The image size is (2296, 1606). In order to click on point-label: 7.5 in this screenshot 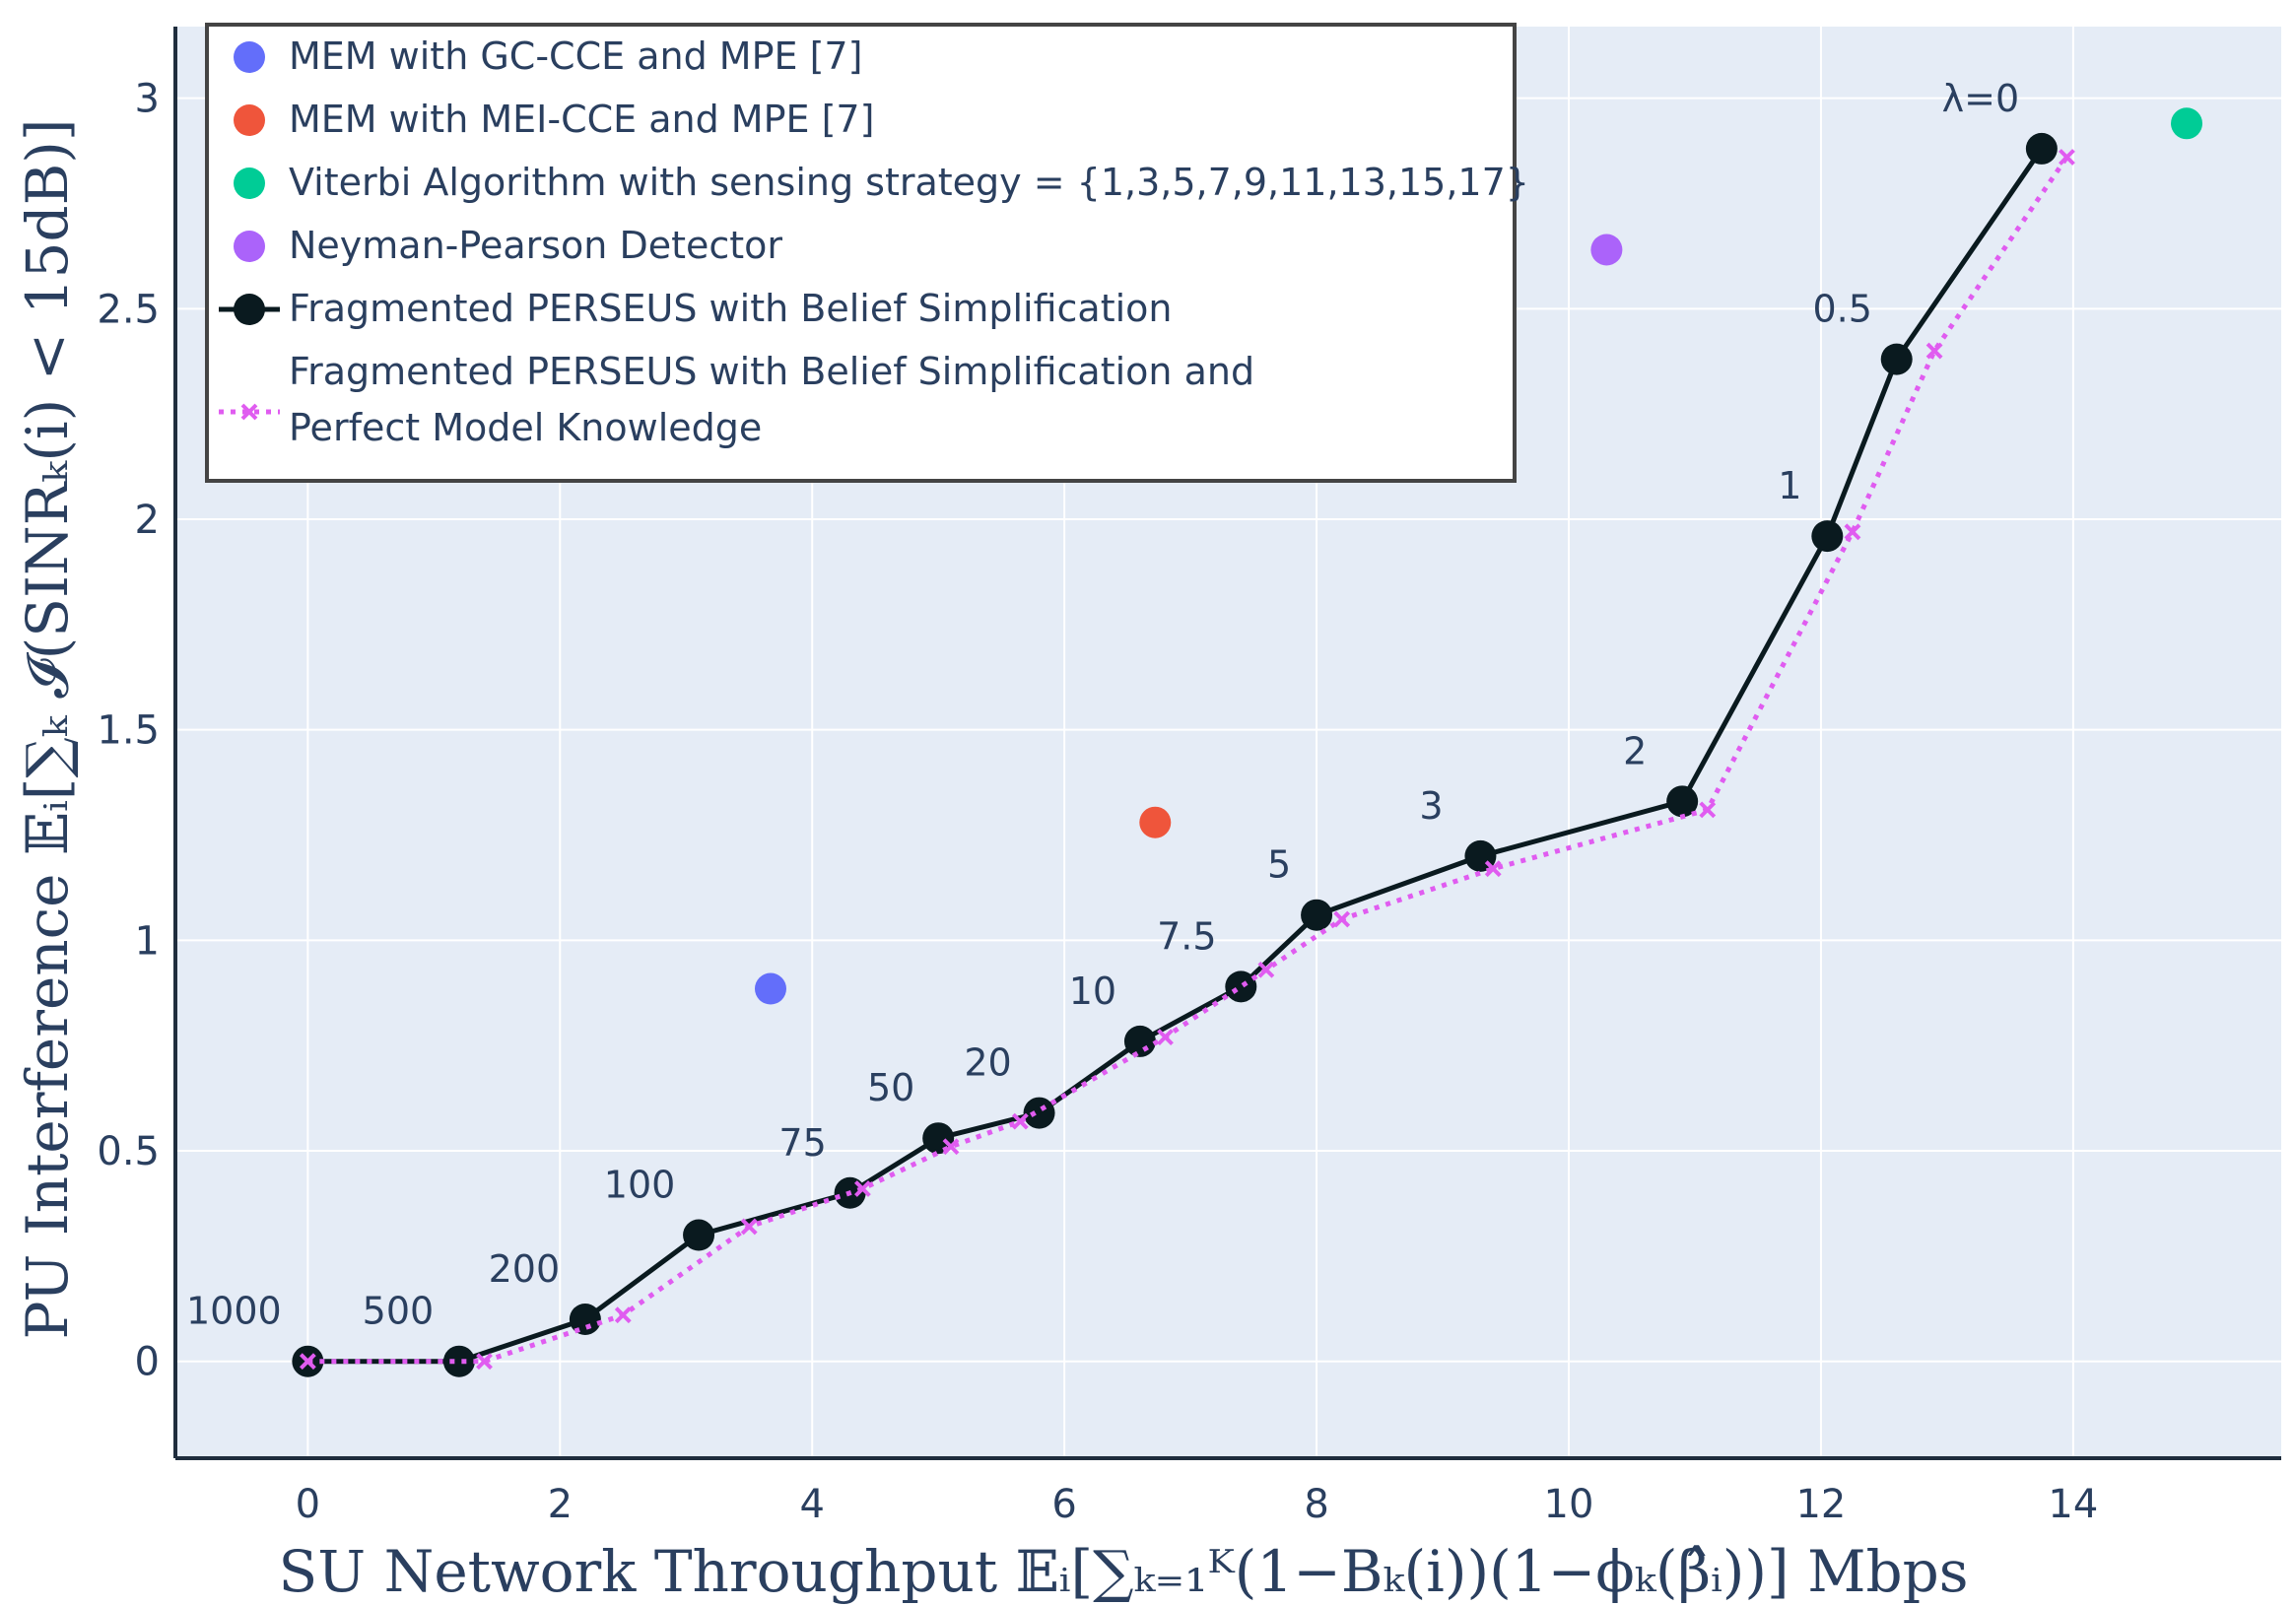, I will do `click(1186, 936)`.